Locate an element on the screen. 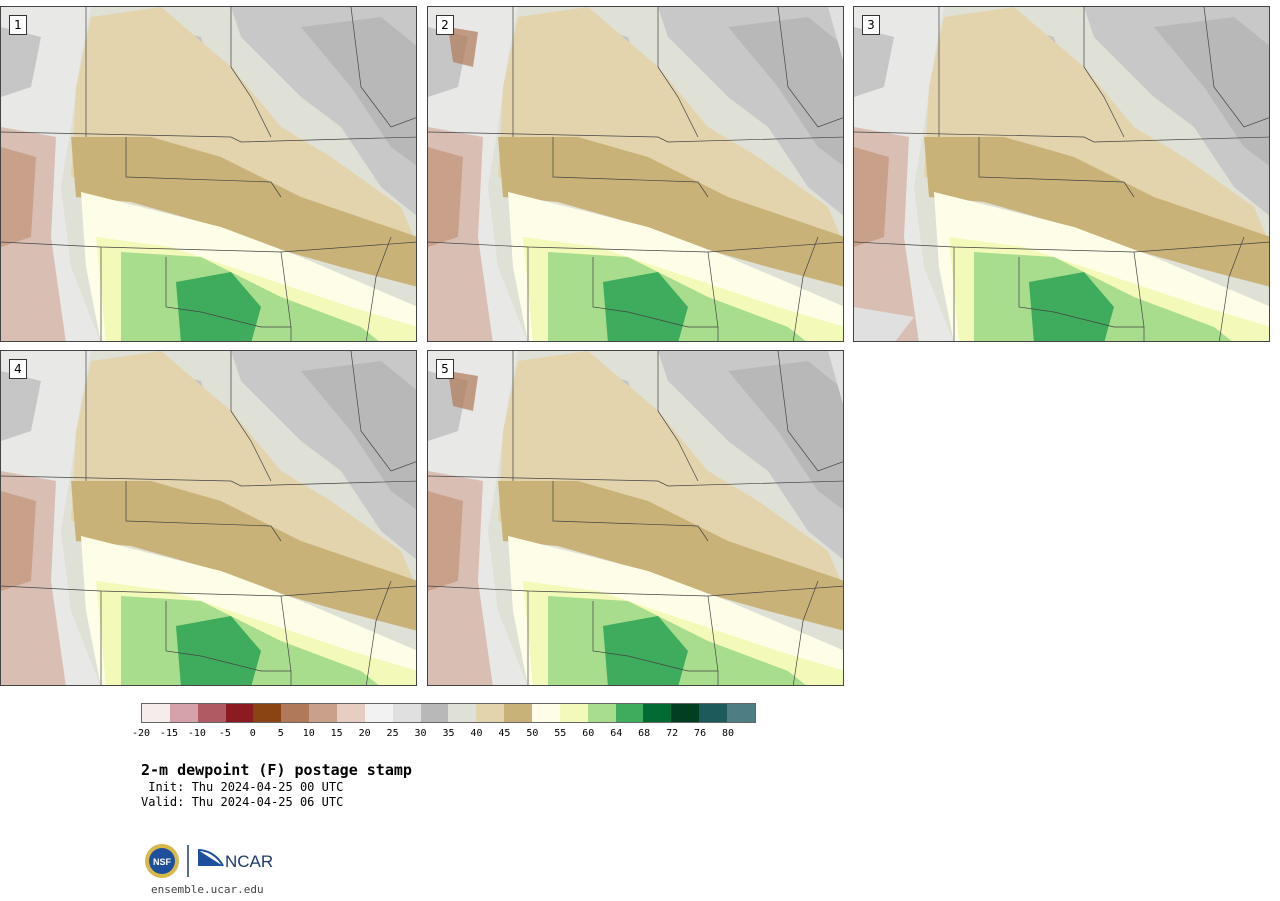 The width and height of the screenshot is (1280, 901). colorbar-tick-label: 50 is located at coordinates (532, 733).